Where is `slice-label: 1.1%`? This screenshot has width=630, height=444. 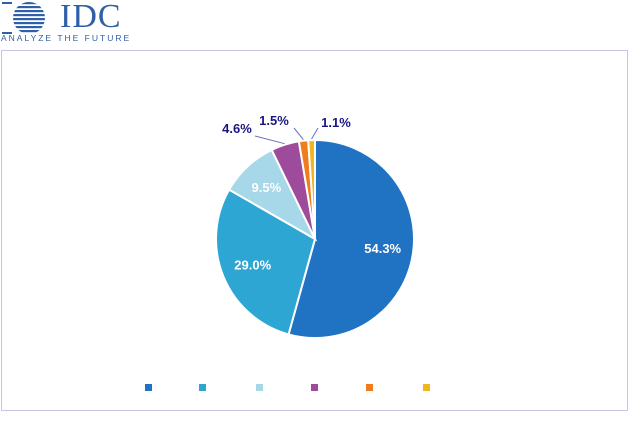 slice-label: 1.1% is located at coordinates (336, 122).